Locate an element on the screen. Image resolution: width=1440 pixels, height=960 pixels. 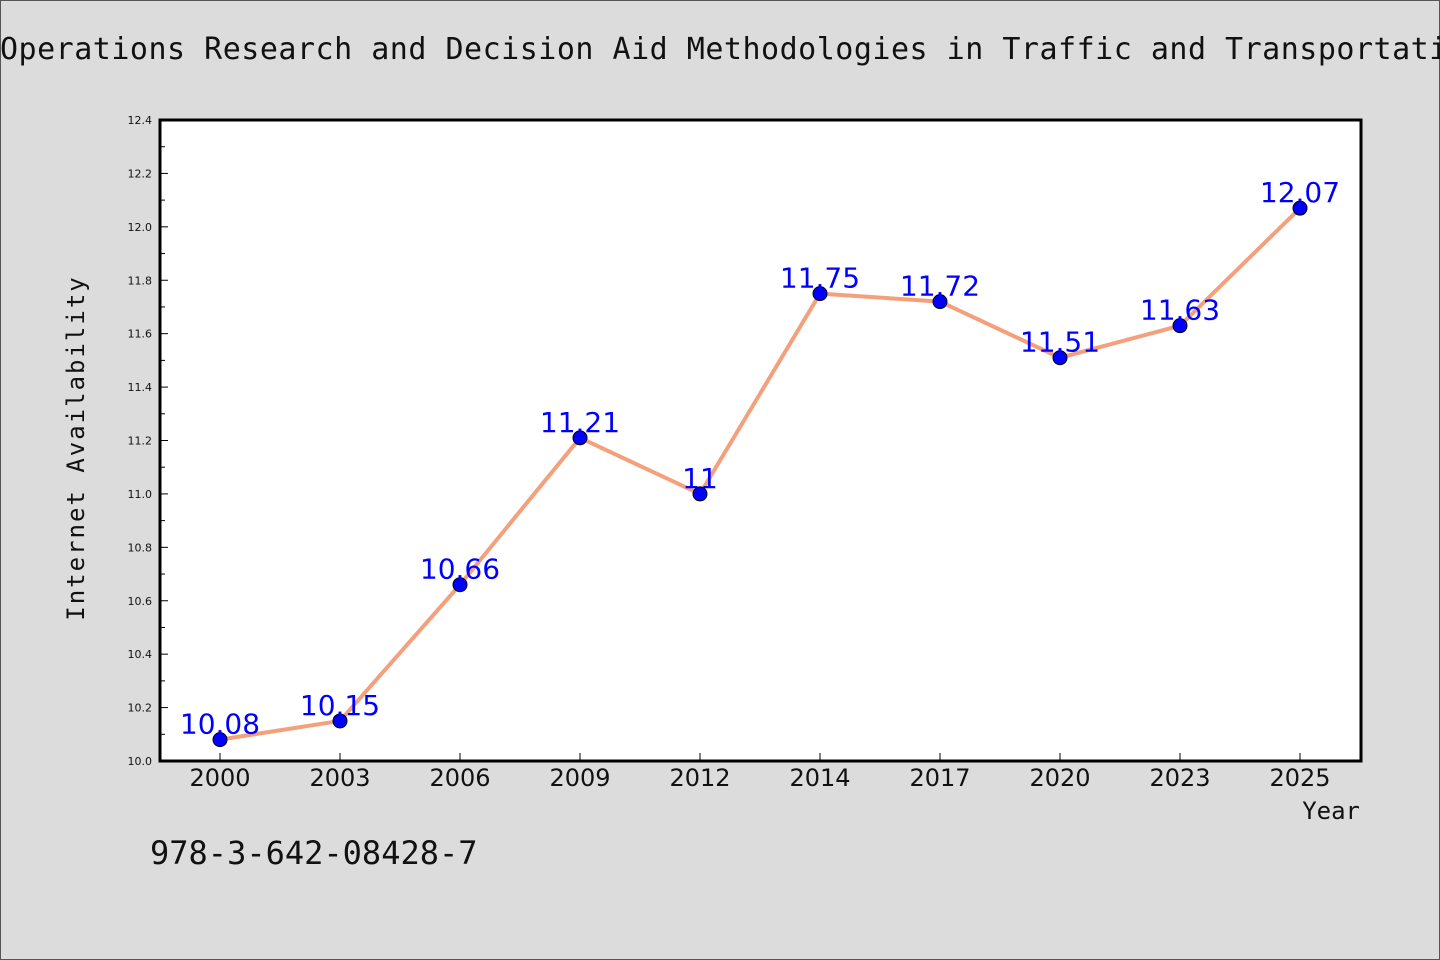
data-label: 11 is located at coordinates (700, 478).